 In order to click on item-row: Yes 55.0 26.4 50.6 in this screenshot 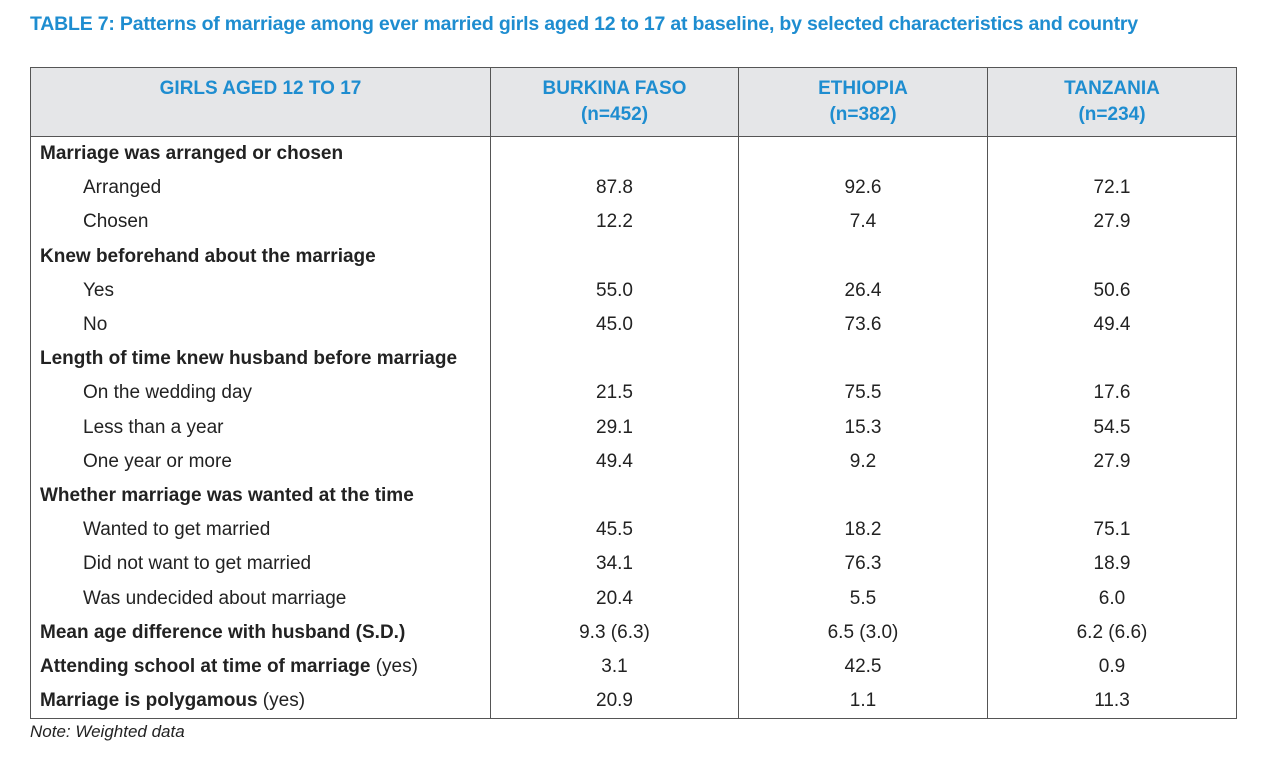, I will do `click(633, 290)`.